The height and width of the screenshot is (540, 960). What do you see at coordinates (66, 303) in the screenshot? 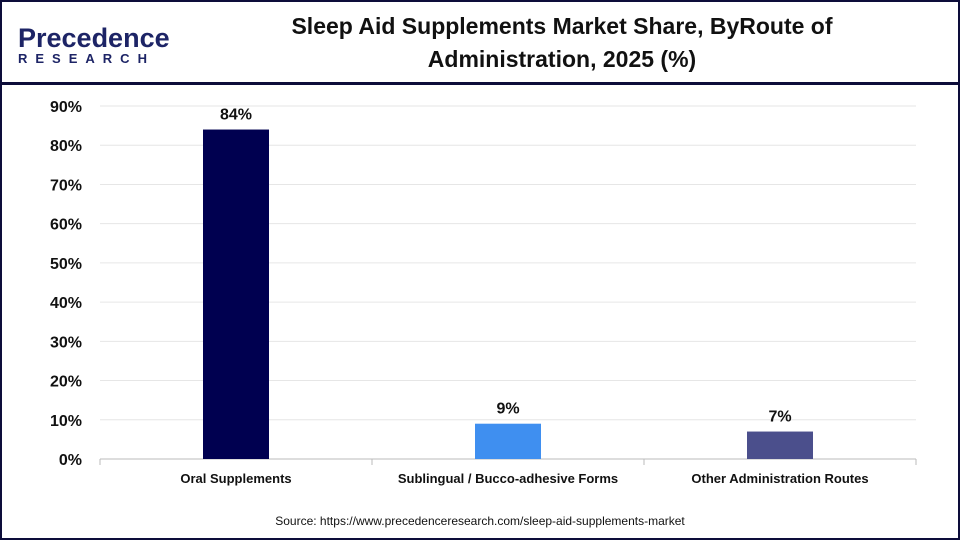
I see `y-tick-label: 40%` at bounding box center [66, 303].